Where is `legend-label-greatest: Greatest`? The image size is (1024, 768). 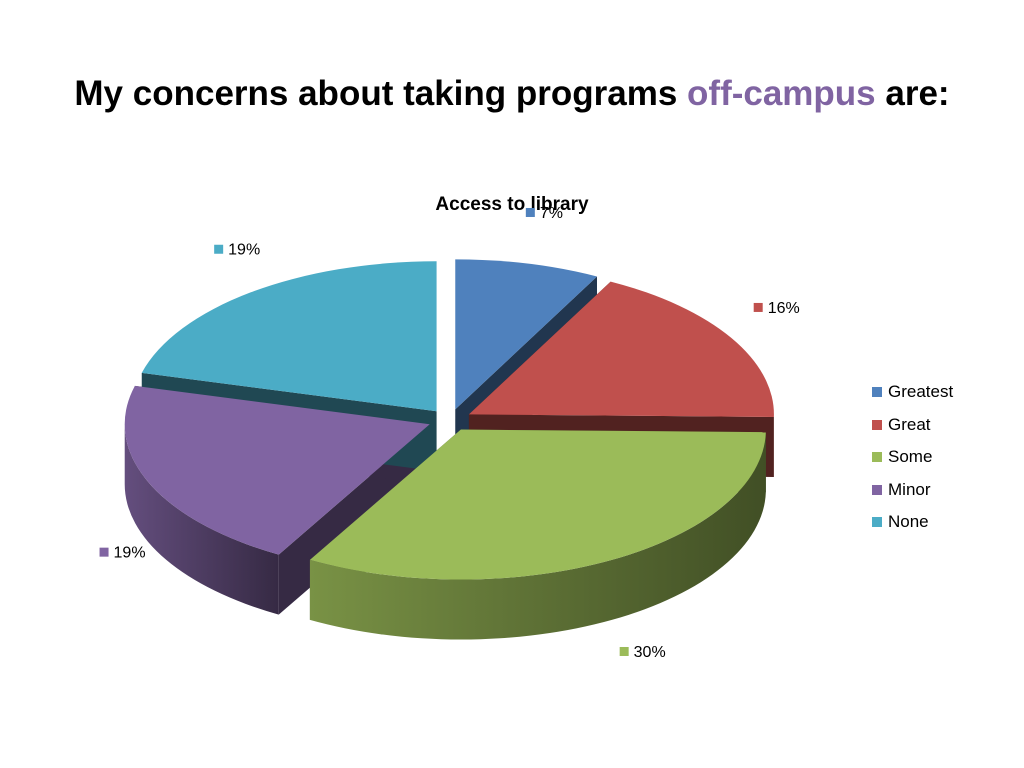
legend-label-greatest: Greatest is located at coordinates (921, 392).